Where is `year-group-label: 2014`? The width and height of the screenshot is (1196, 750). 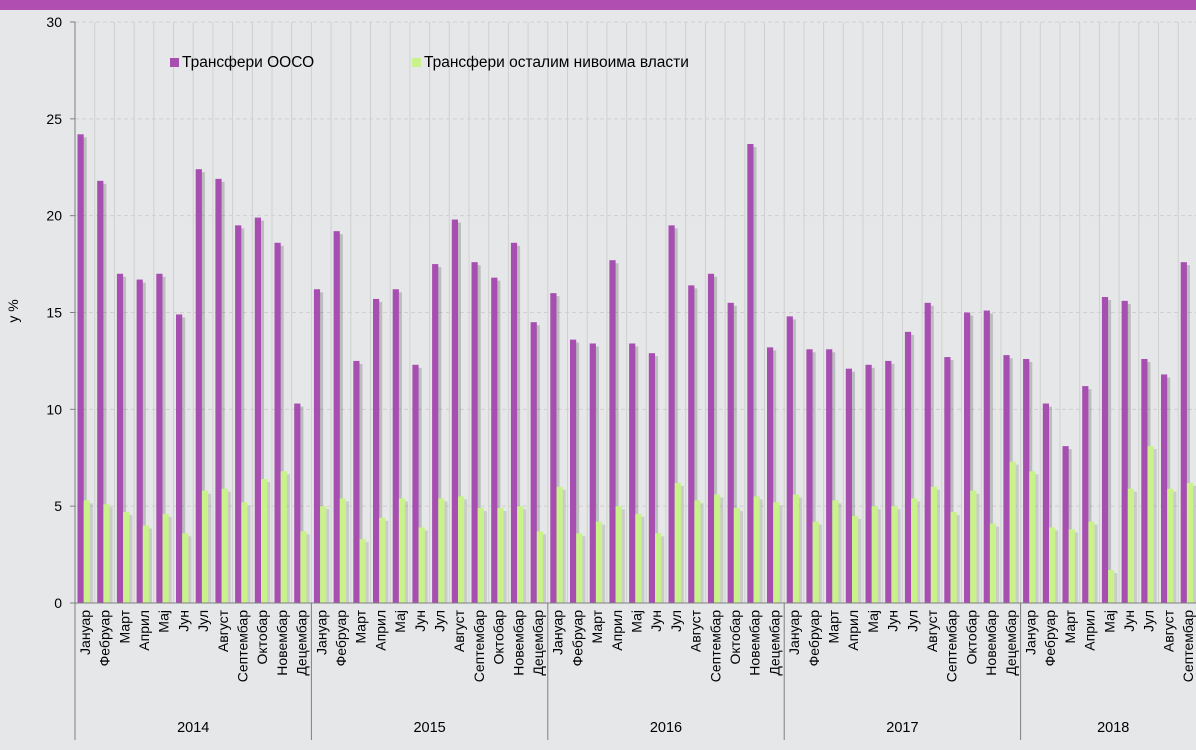 year-group-label: 2014 is located at coordinates (193, 728).